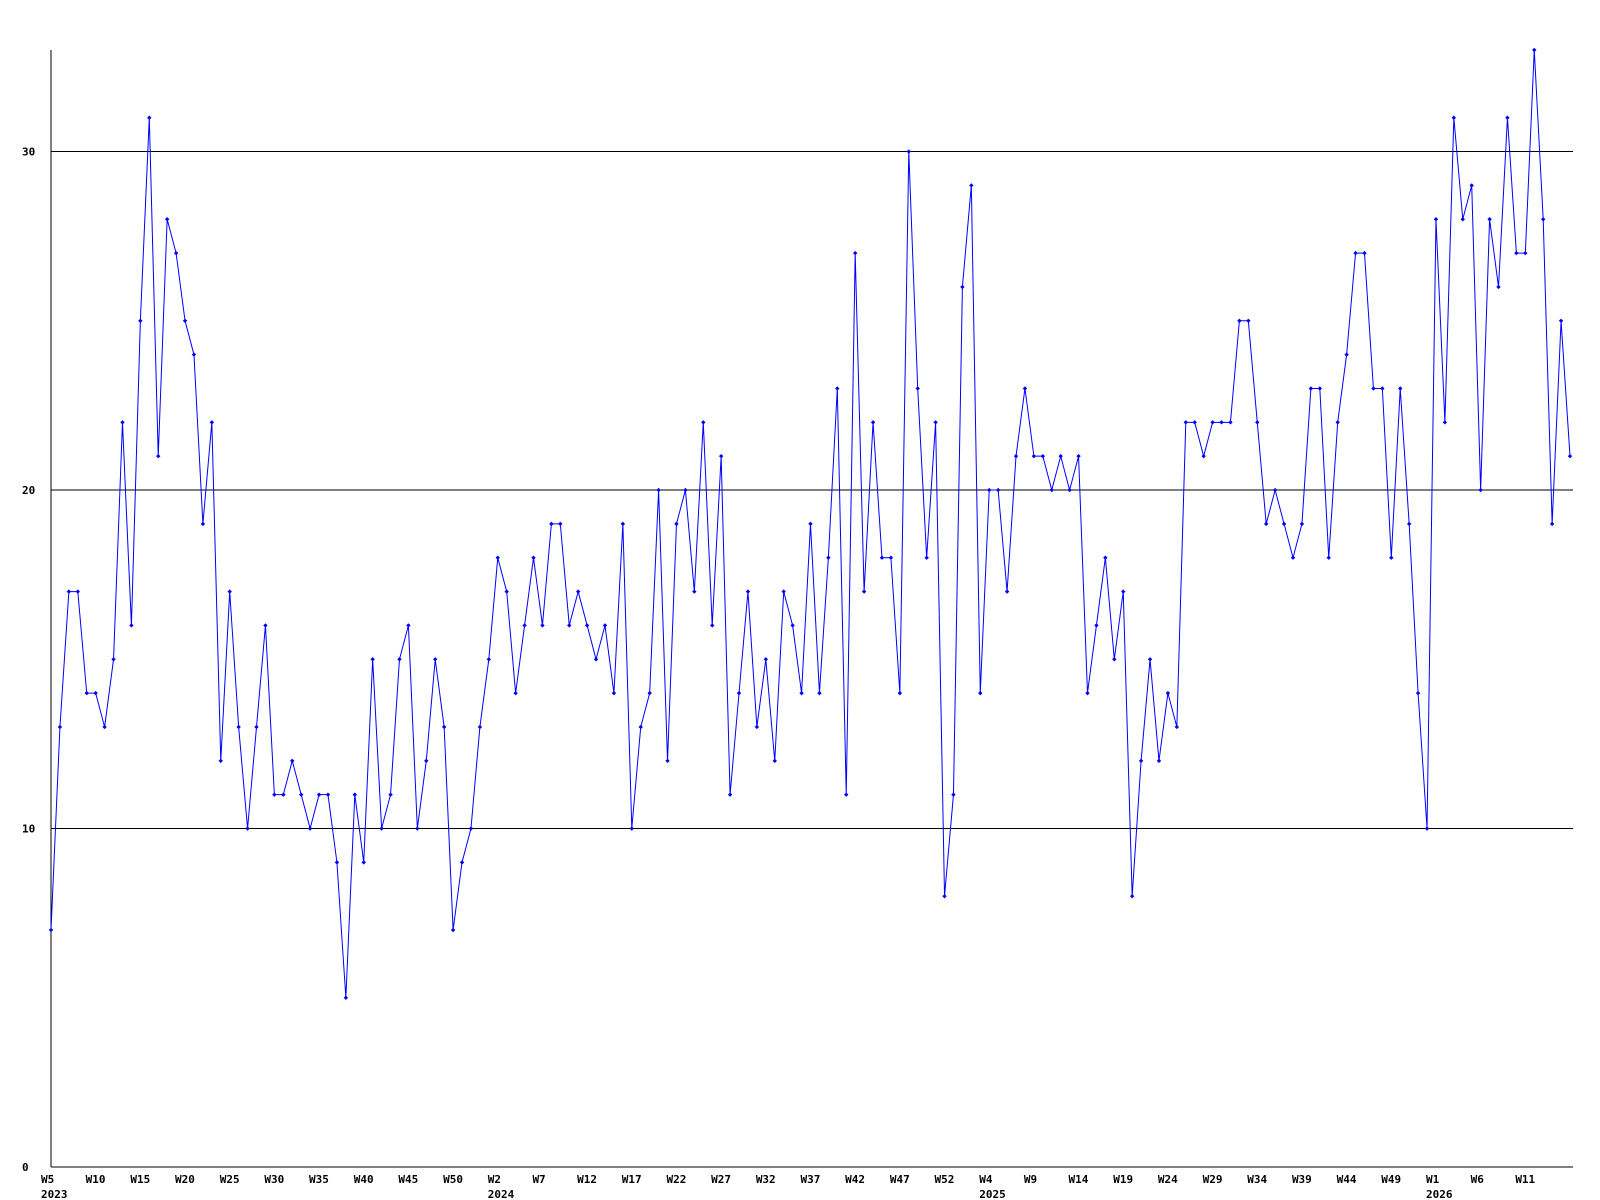 The width and height of the screenshot is (1600, 1200). I want to click on x-tick-label: W6, so click(1478, 1179).